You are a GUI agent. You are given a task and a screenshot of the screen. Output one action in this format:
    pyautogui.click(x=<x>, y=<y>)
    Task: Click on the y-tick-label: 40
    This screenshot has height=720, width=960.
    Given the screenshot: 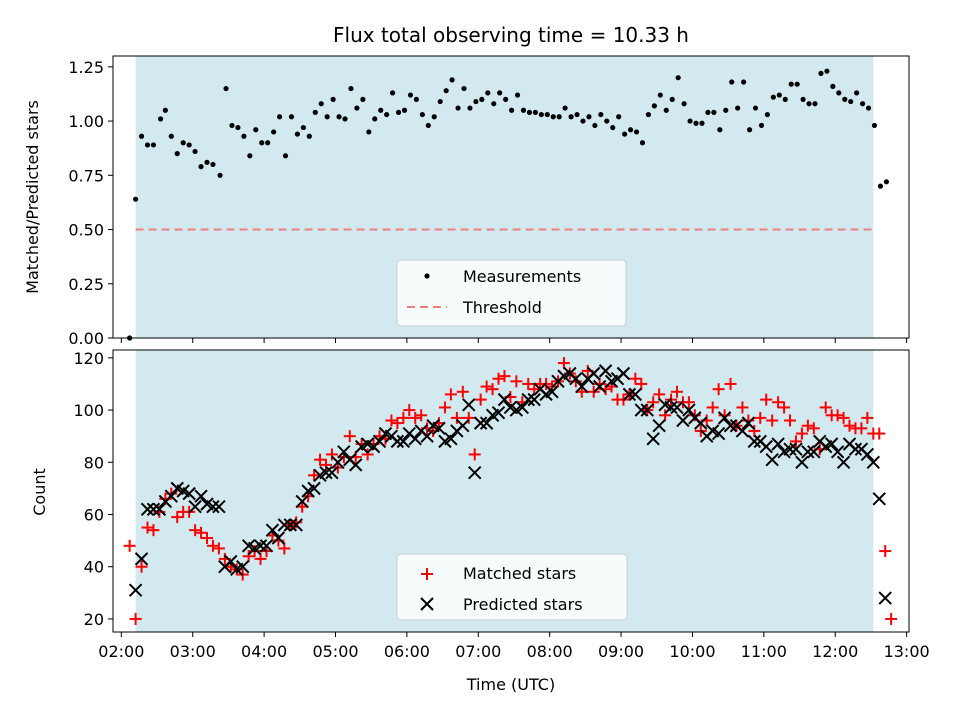 What is the action you would take?
    pyautogui.click(x=94, y=567)
    